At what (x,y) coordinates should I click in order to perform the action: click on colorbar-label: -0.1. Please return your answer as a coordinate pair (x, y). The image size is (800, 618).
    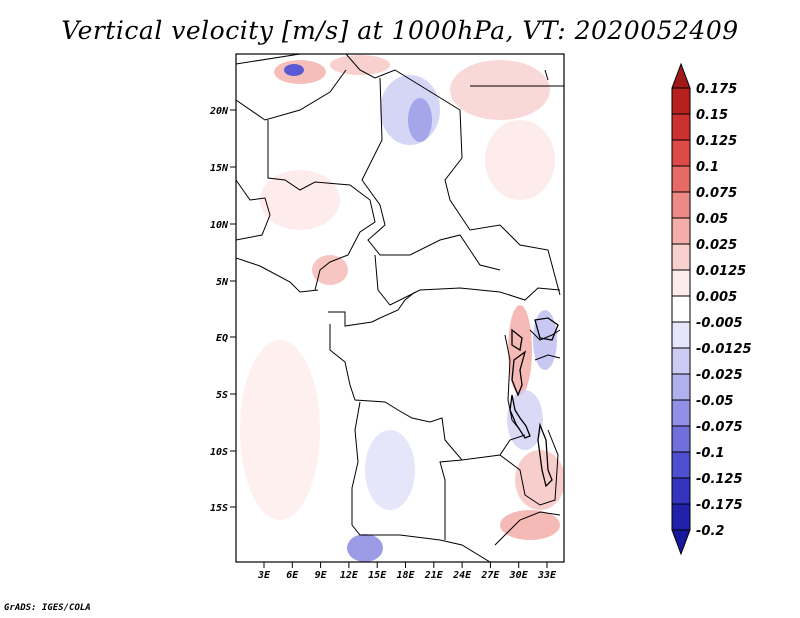
    Looking at the image, I should click on (710, 453).